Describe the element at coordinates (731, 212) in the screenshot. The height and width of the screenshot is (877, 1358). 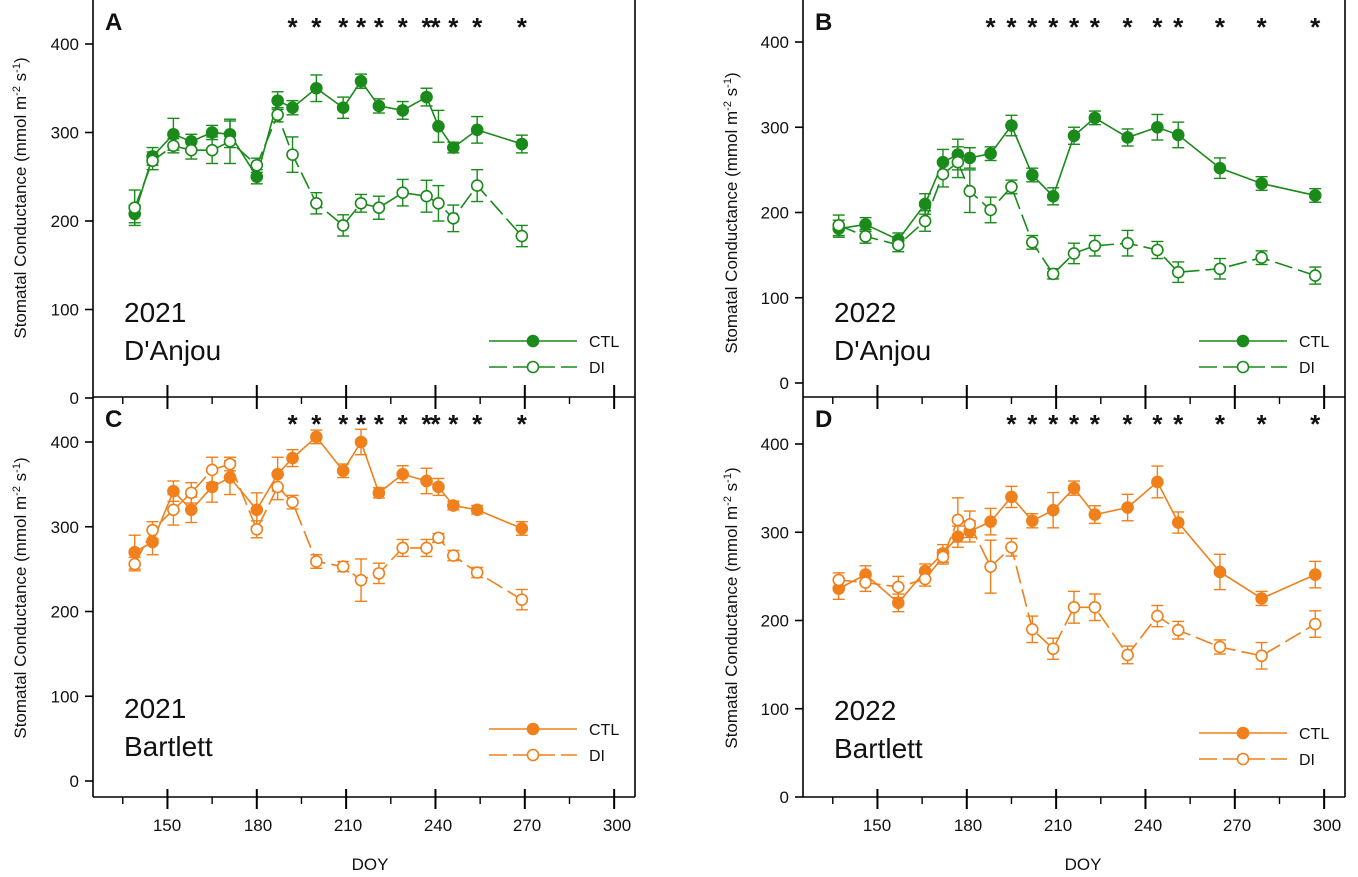
I see `y-axis-title-top-right: Stomatal Conductance (mmol m-2 s-1)` at that location.